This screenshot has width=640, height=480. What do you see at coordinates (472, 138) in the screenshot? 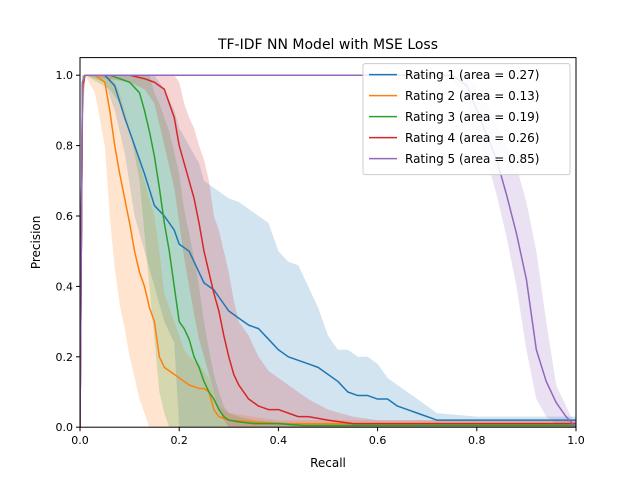
I see `legend-label-4: Rating 4 (area = 0.26)` at bounding box center [472, 138].